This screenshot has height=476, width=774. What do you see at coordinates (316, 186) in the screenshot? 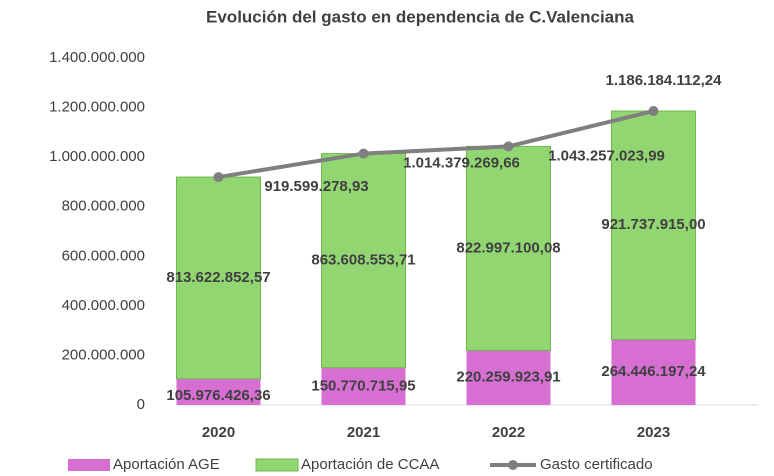
I see `data-label: 919.599.278,93` at bounding box center [316, 186].